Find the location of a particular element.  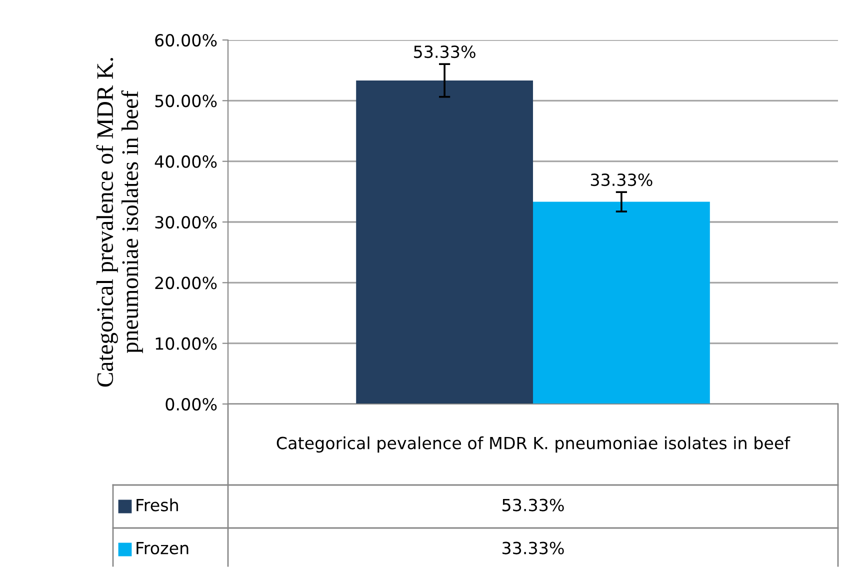

data-label: 33.33% is located at coordinates (621, 179).